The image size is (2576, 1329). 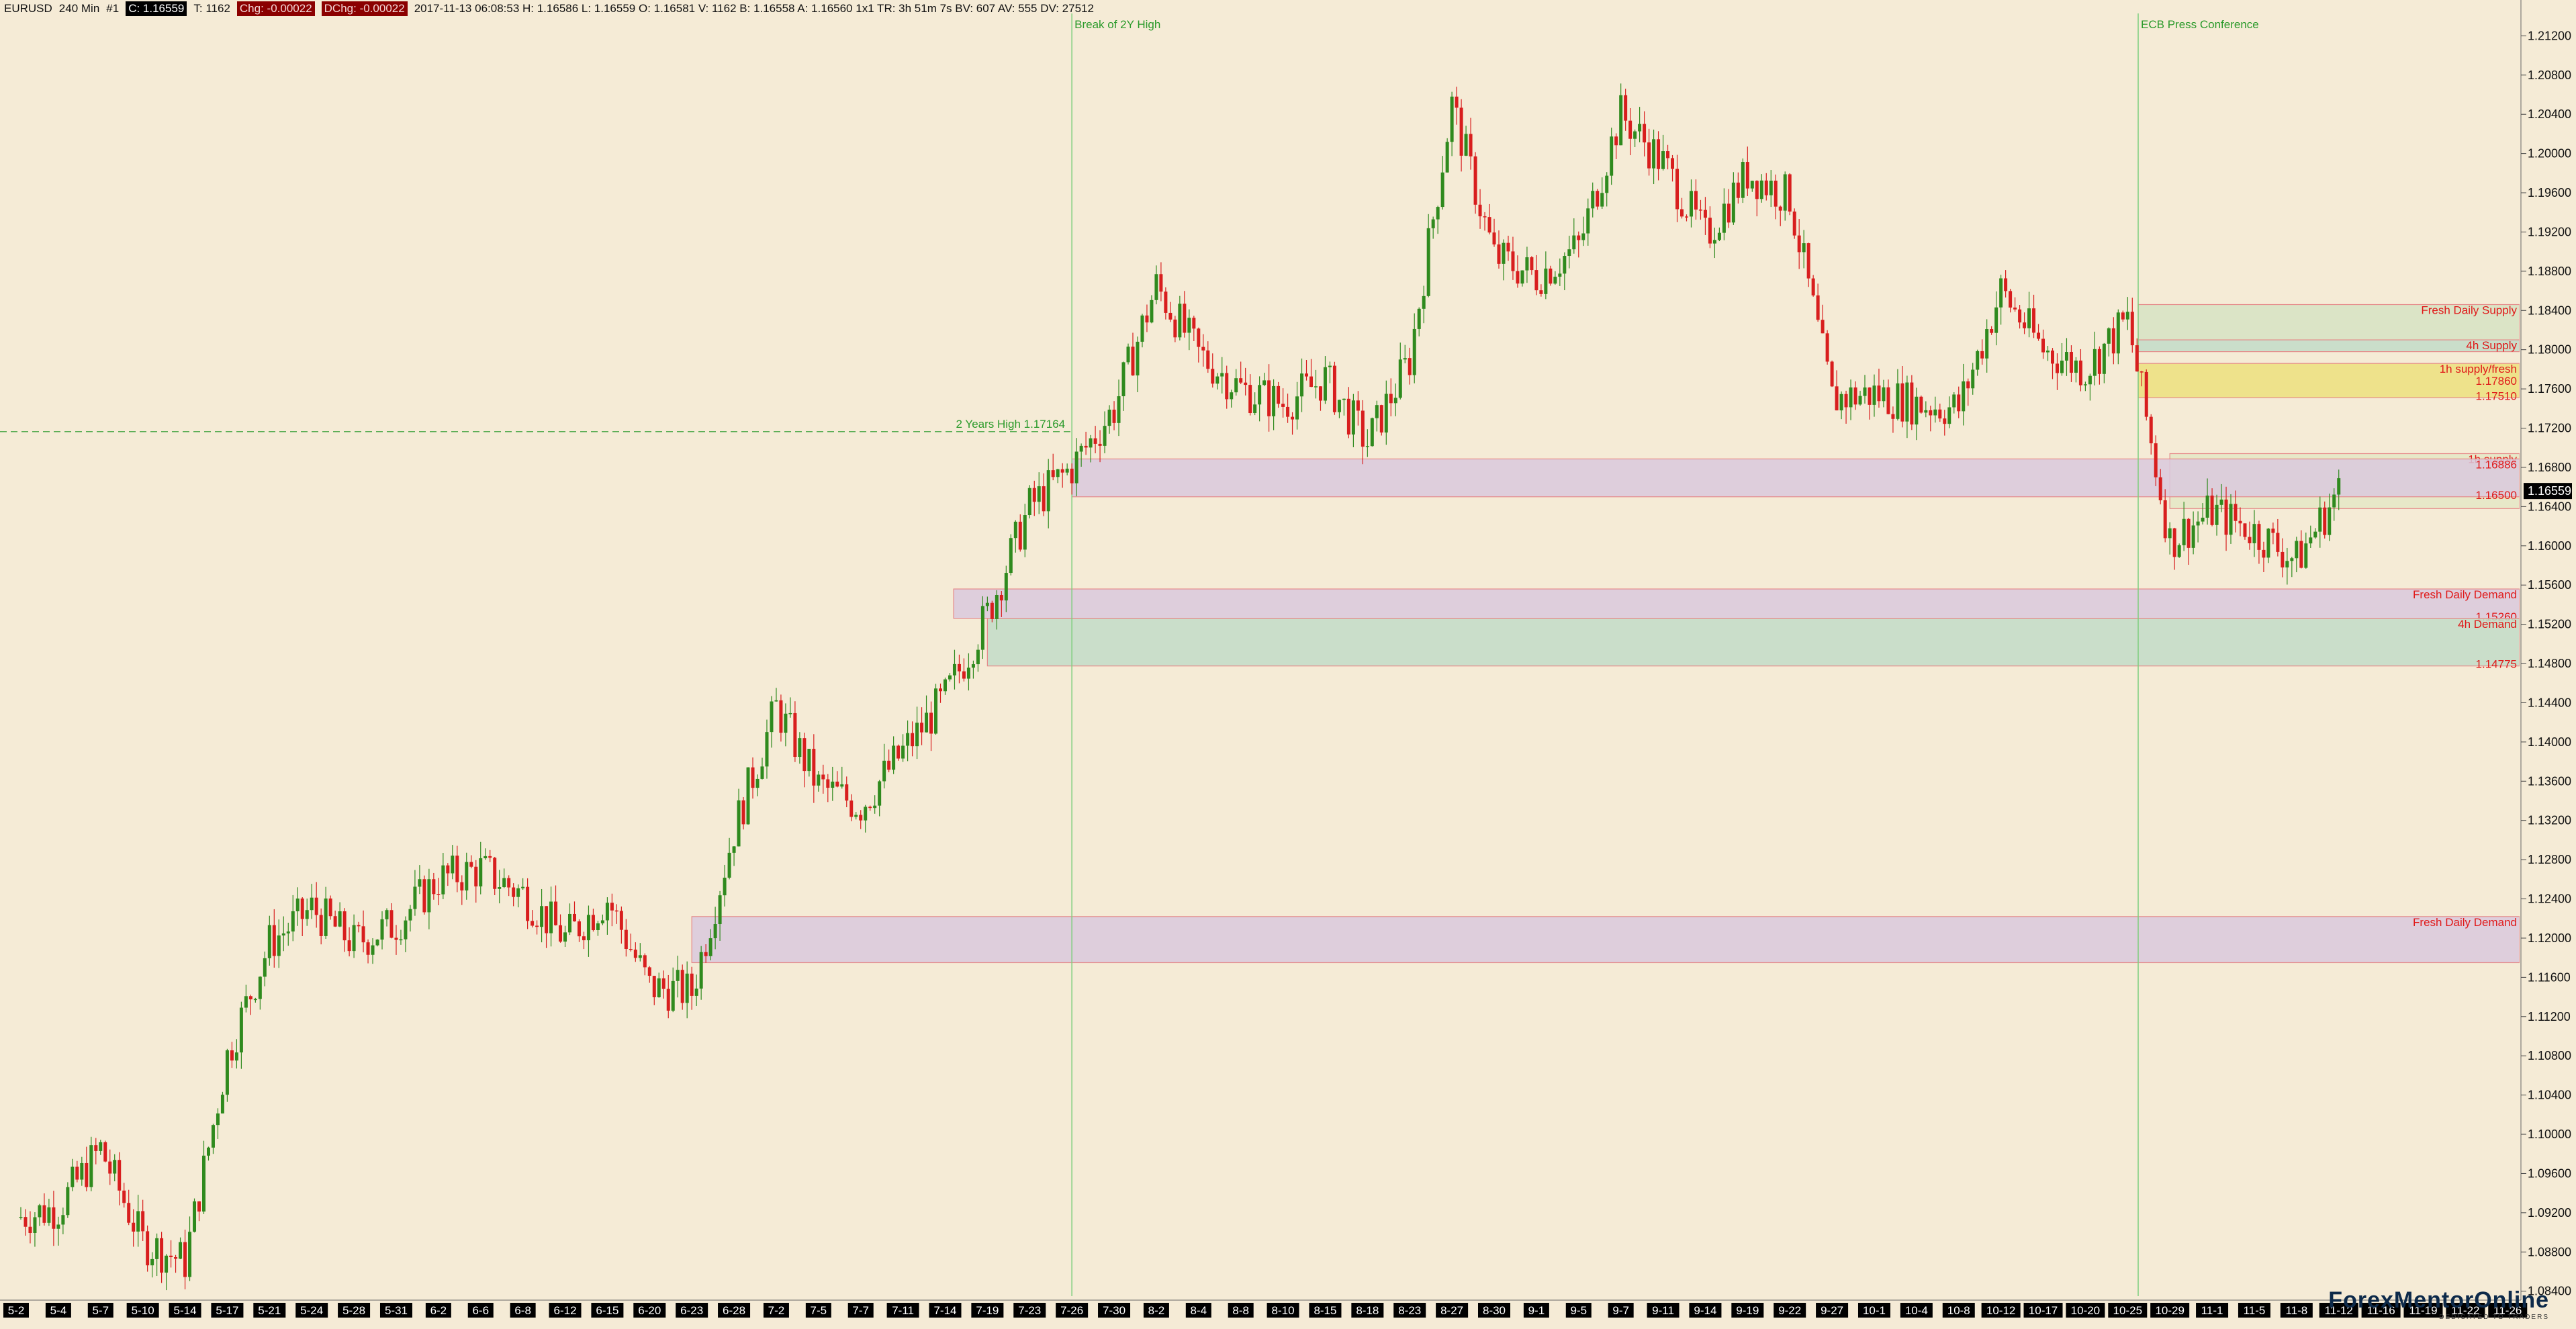 I want to click on y-tick-label: 1.20400, so click(x=2549, y=114).